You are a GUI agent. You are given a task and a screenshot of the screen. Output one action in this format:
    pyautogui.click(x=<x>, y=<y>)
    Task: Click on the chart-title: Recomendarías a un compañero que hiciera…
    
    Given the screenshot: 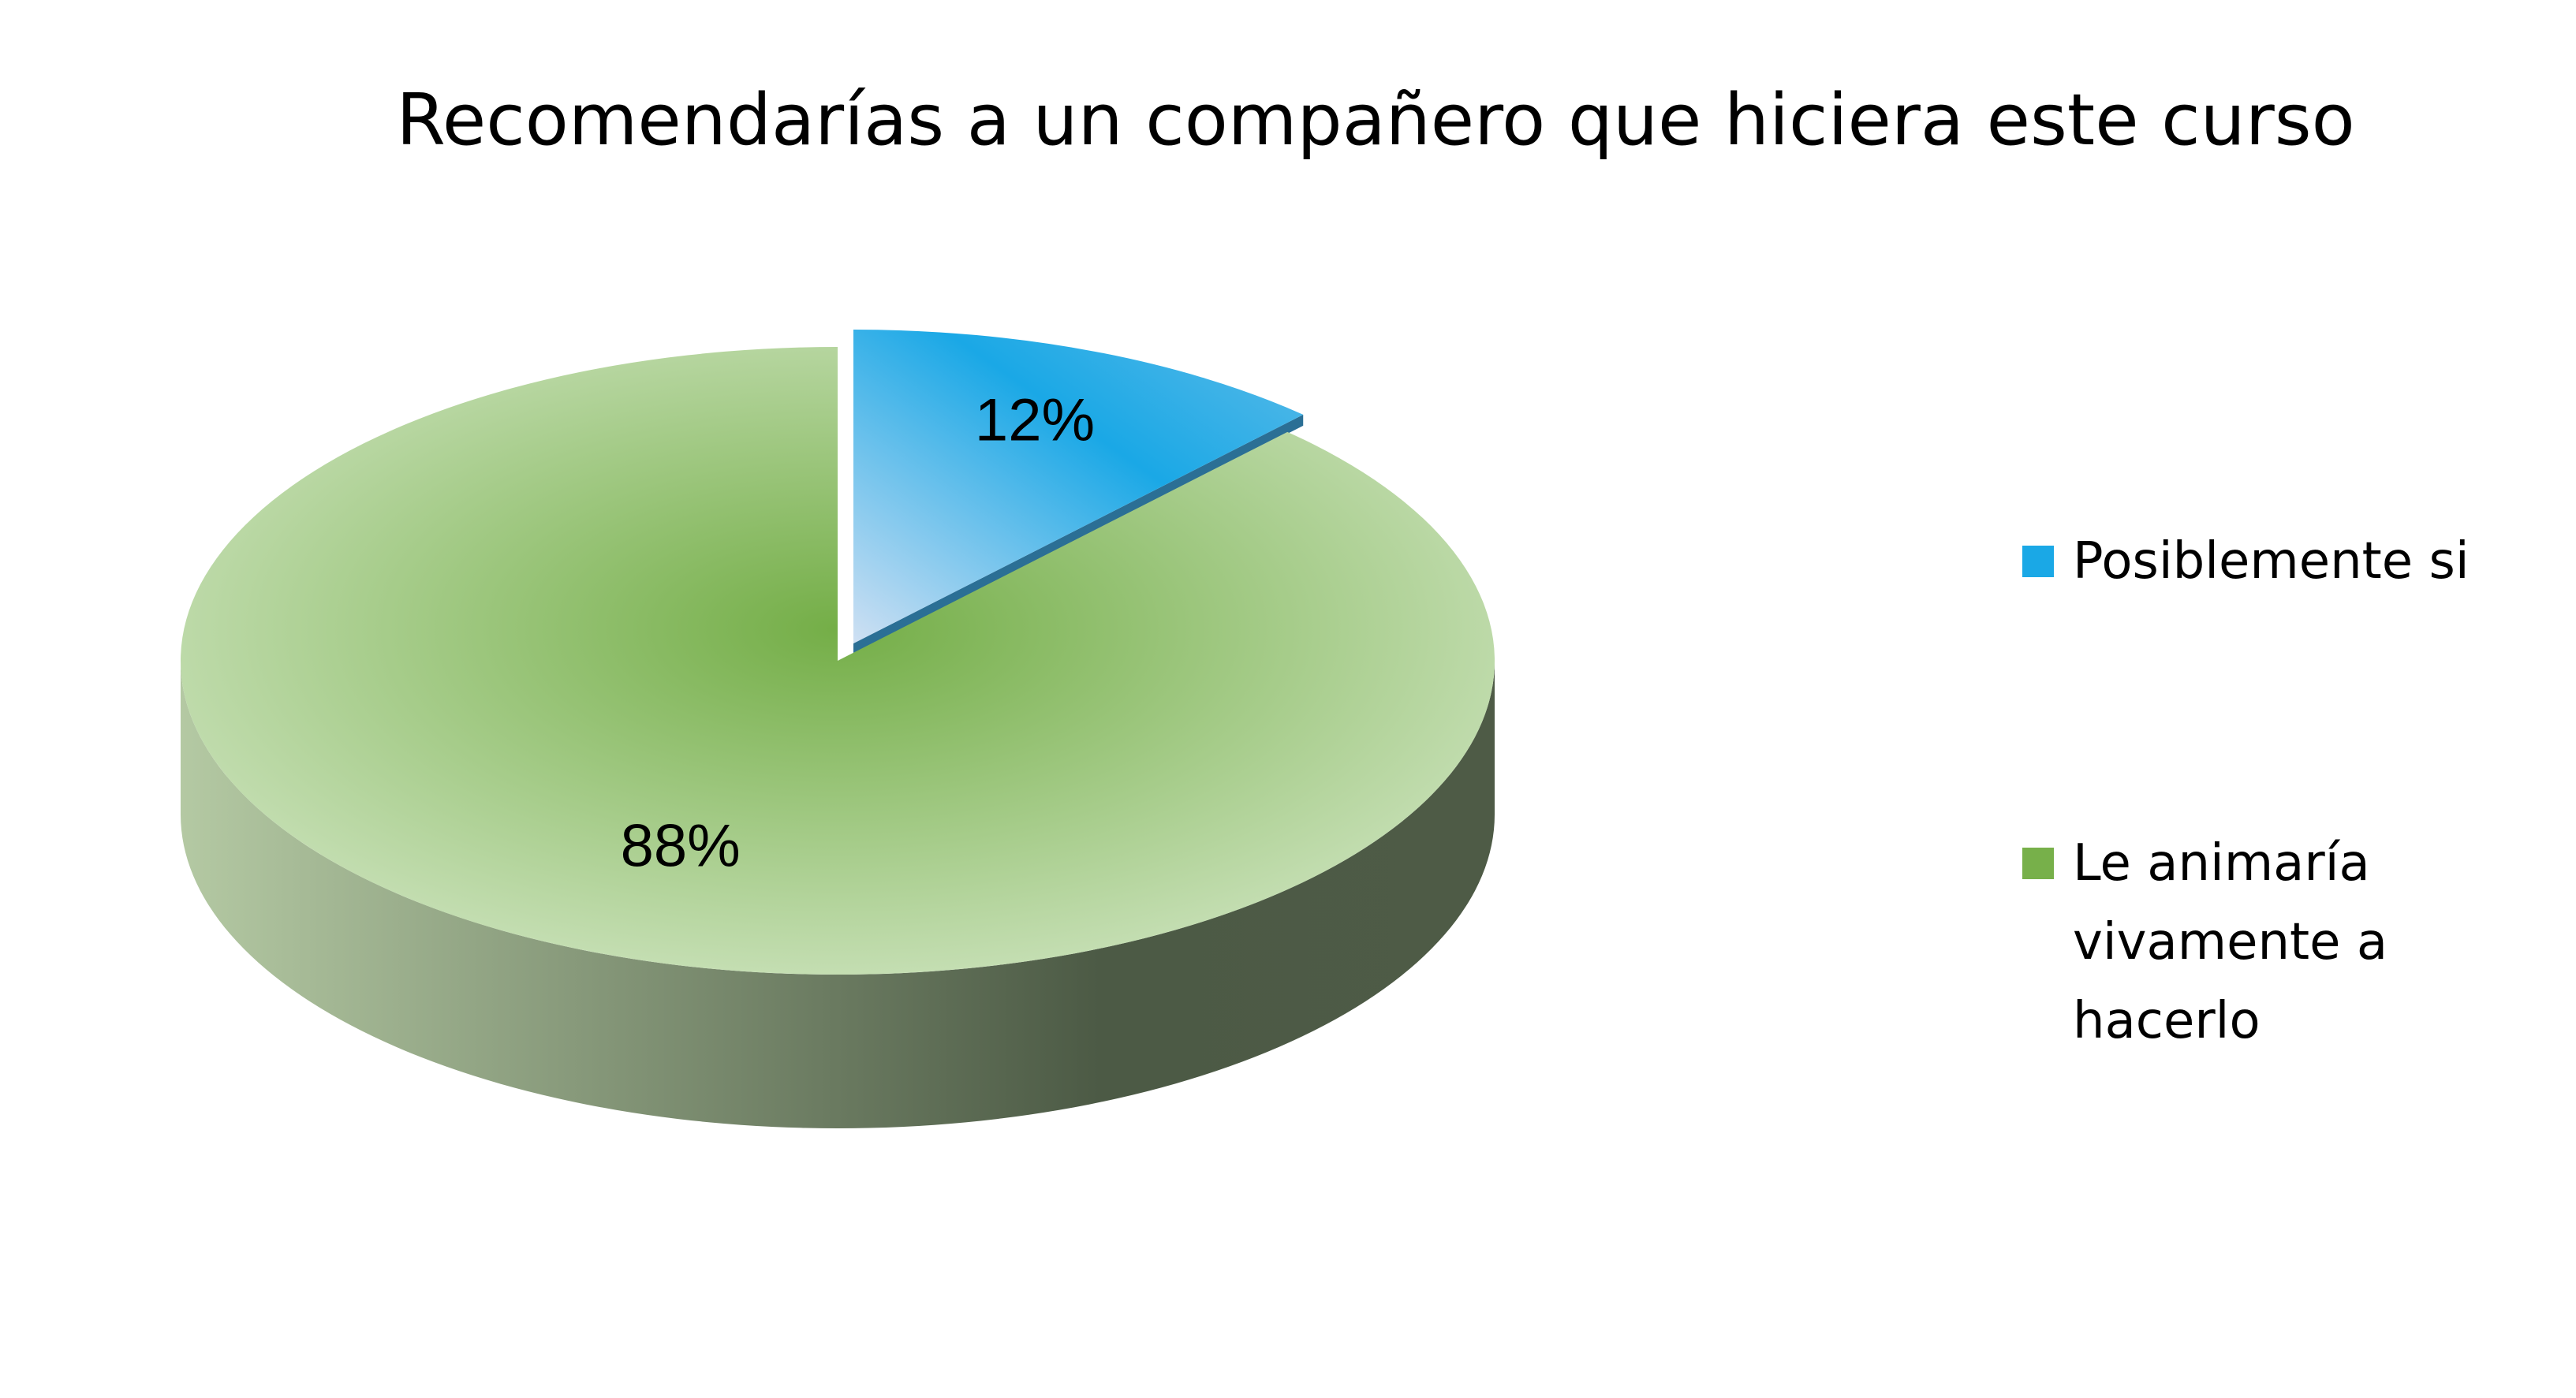 What is the action you would take?
    pyautogui.click(x=1375, y=121)
    